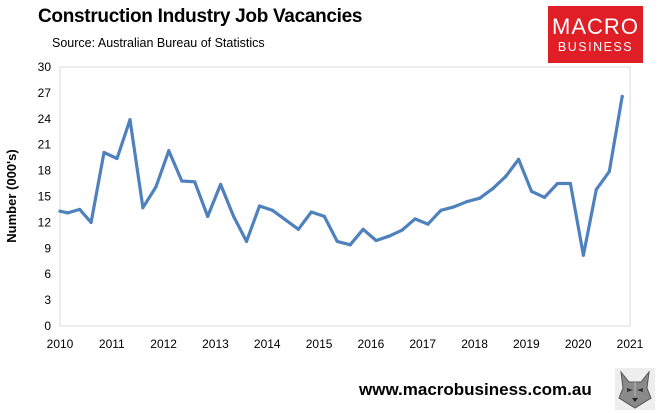 The width and height of the screenshot is (660, 413). Describe the element at coordinates (45, 67) in the screenshot. I see `y-tick-label: 30` at that location.